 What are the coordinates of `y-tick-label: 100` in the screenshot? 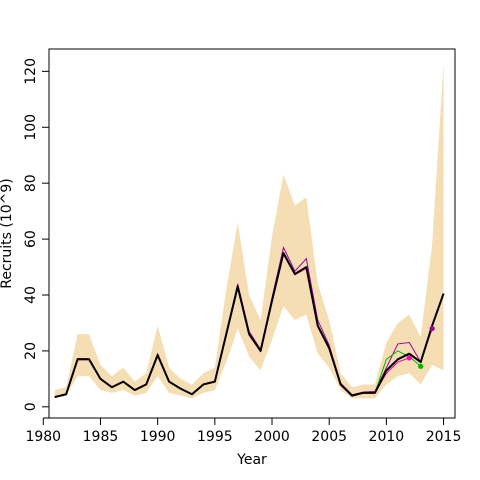 It's located at (31, 127).